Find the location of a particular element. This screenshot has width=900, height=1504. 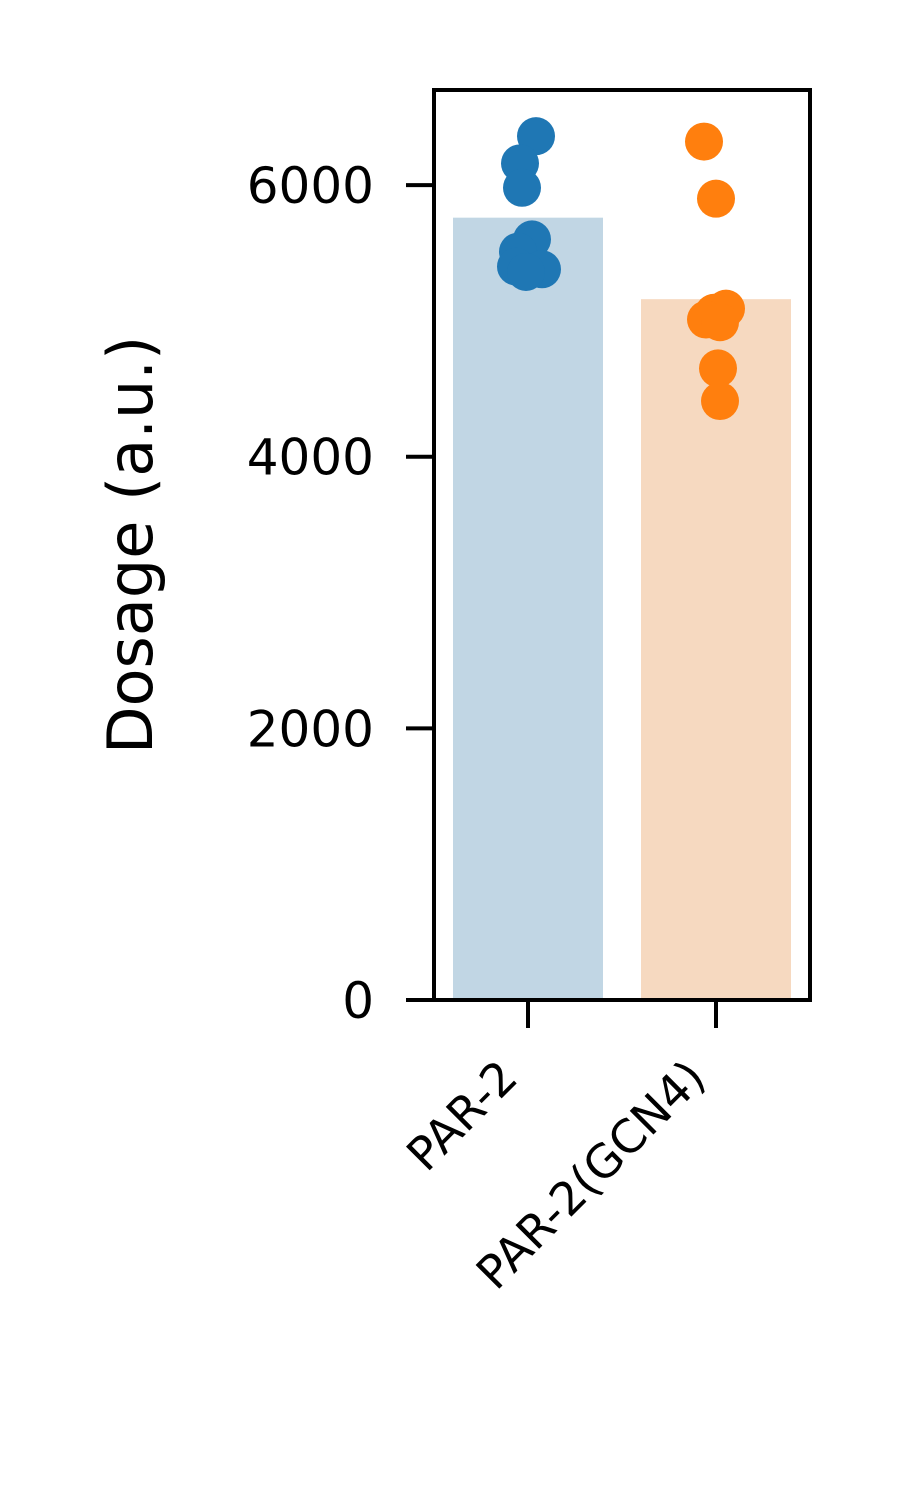

y-tick-label-3: 6000 is located at coordinates (310, 186).